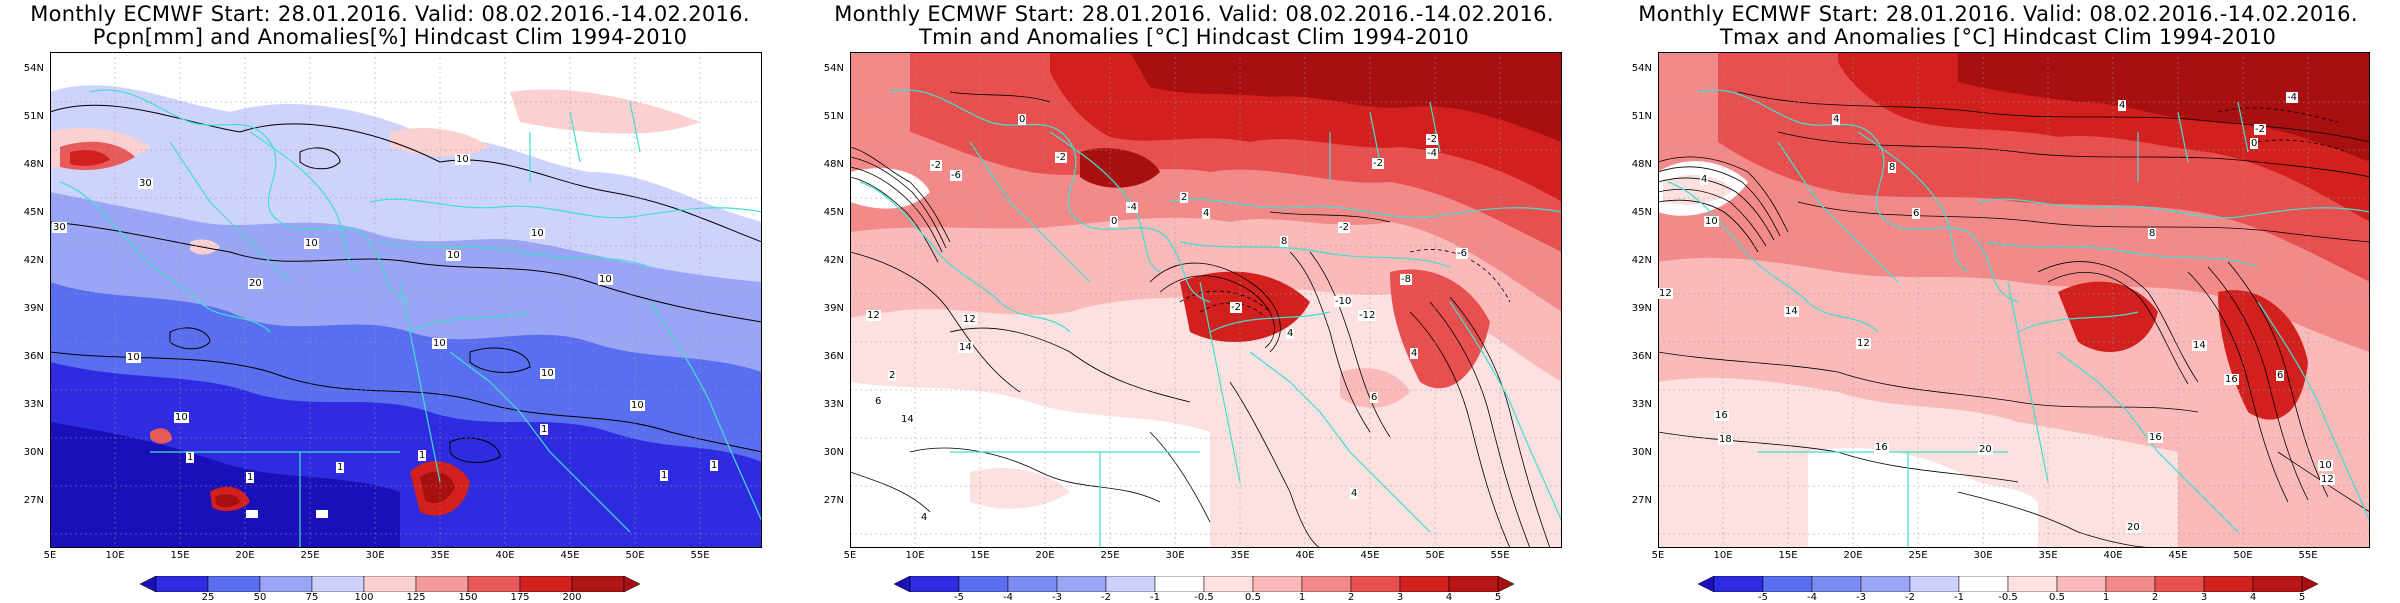  Describe the element at coordinates (959, 597) in the screenshot. I see `colorbar-label: -5` at that location.